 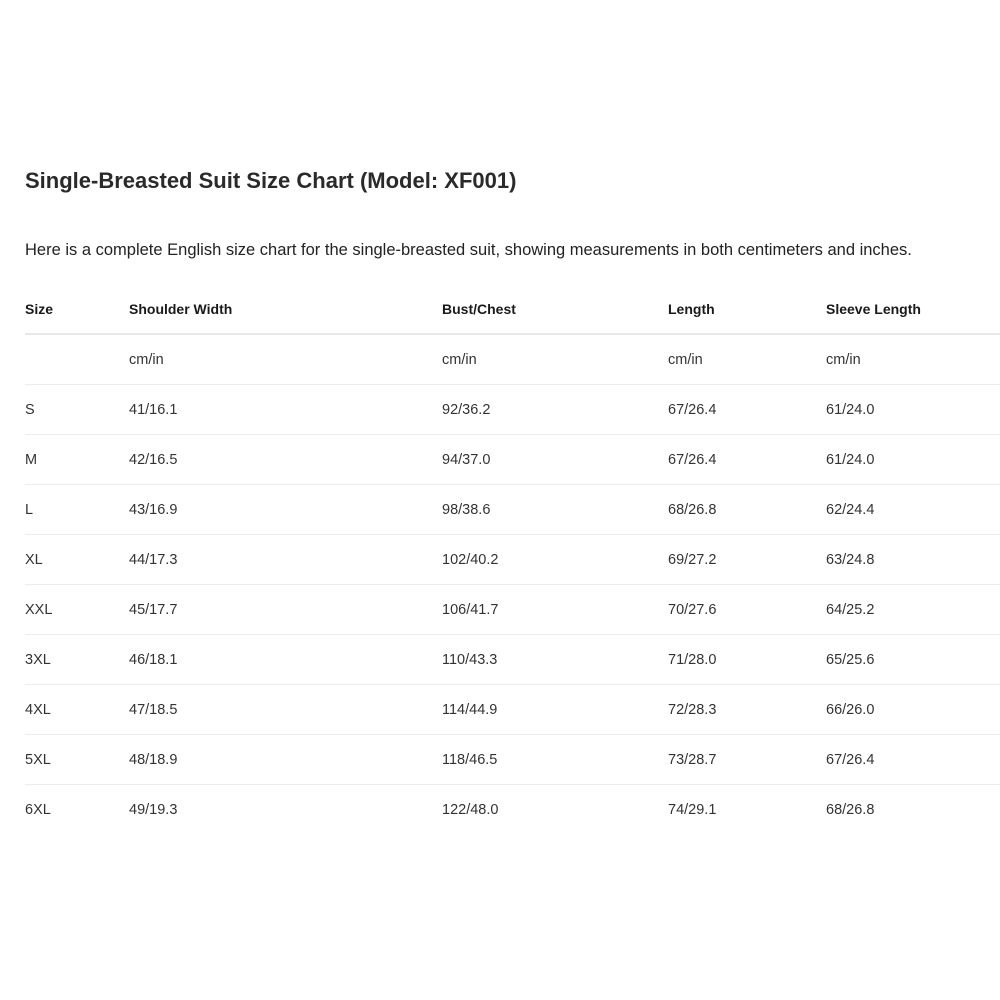 What do you see at coordinates (77, 609) in the screenshot?
I see `cell-size: XXL` at bounding box center [77, 609].